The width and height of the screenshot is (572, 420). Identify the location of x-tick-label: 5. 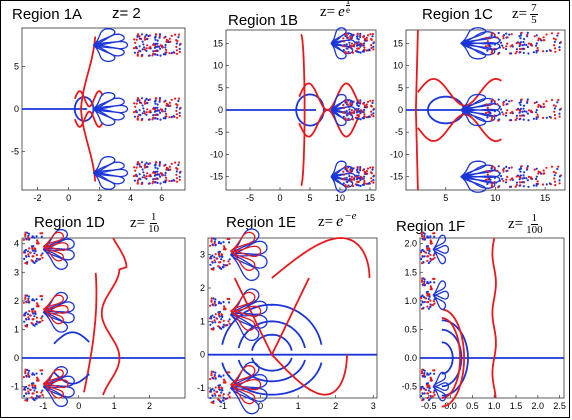
(309, 198).